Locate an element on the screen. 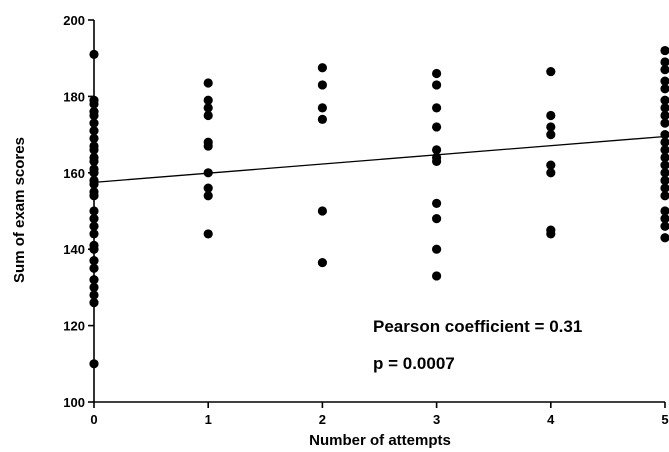  y-tick-label: 180 is located at coordinates (74, 96).